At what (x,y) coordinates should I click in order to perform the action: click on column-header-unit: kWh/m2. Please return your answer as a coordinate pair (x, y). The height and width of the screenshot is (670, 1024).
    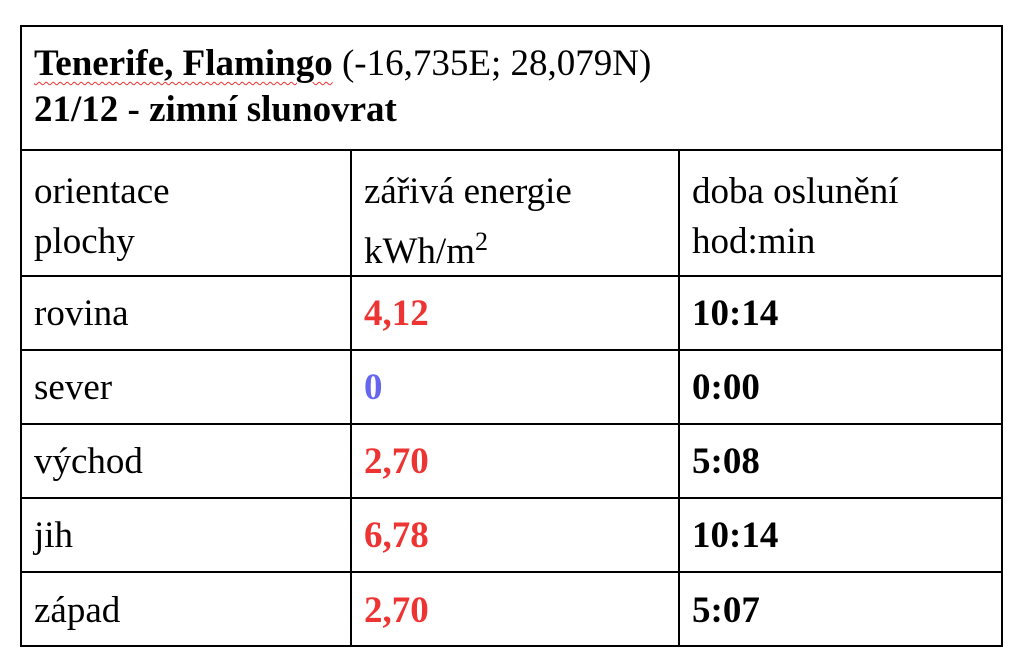
    Looking at the image, I should click on (426, 247).